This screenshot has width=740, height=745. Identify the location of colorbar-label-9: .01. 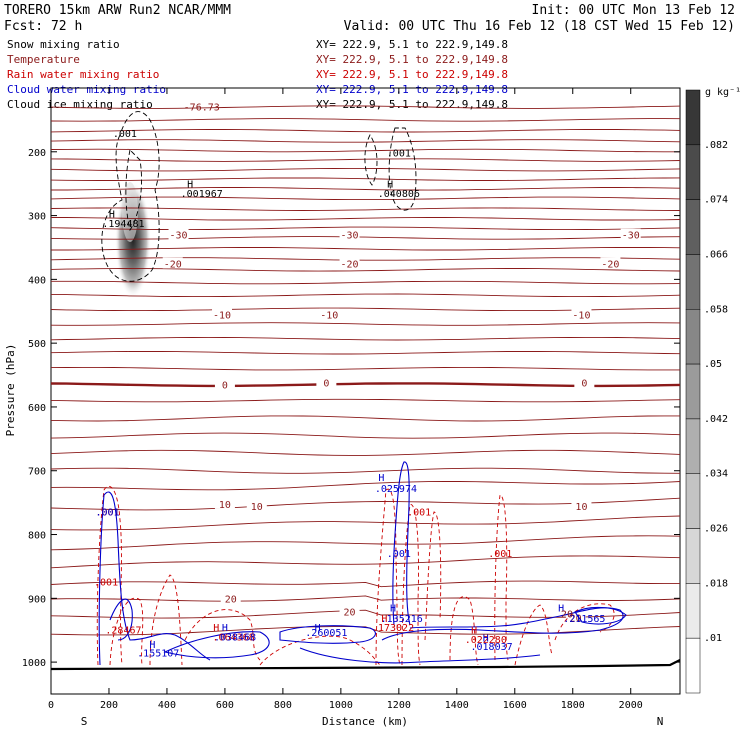
(713, 638).